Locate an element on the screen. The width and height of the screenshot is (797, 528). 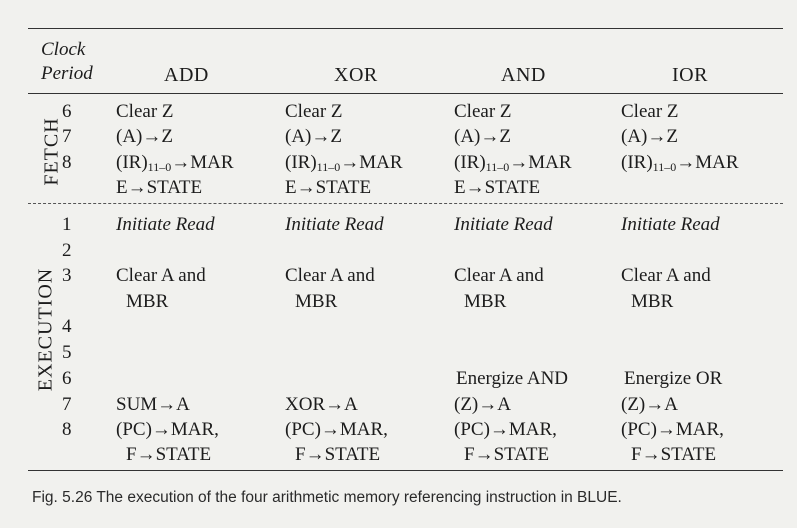
cell-and: E→STATE is located at coordinates (497, 187).